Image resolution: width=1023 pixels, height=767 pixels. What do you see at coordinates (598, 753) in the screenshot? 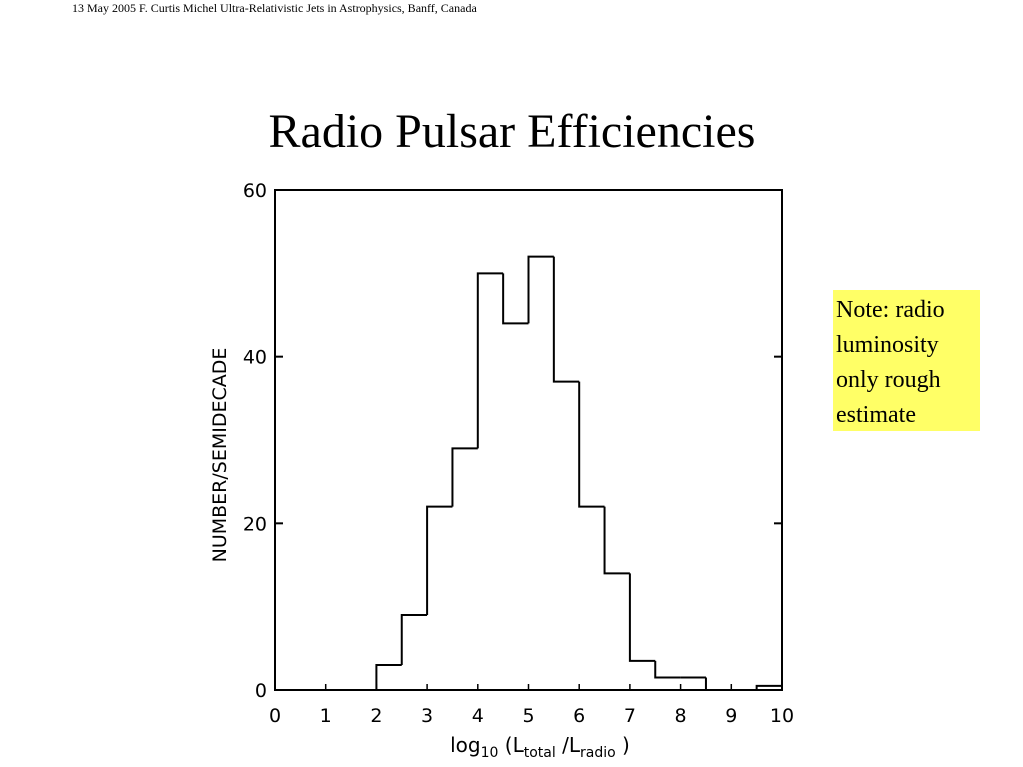
I see `x-axis-label-part: radio` at bounding box center [598, 753].